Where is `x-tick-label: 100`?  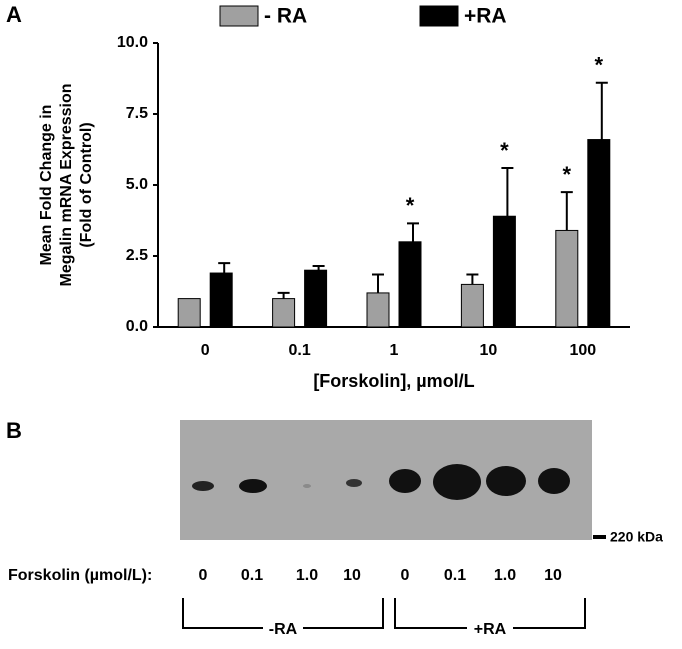
x-tick-label: 100 is located at coordinates (582, 350).